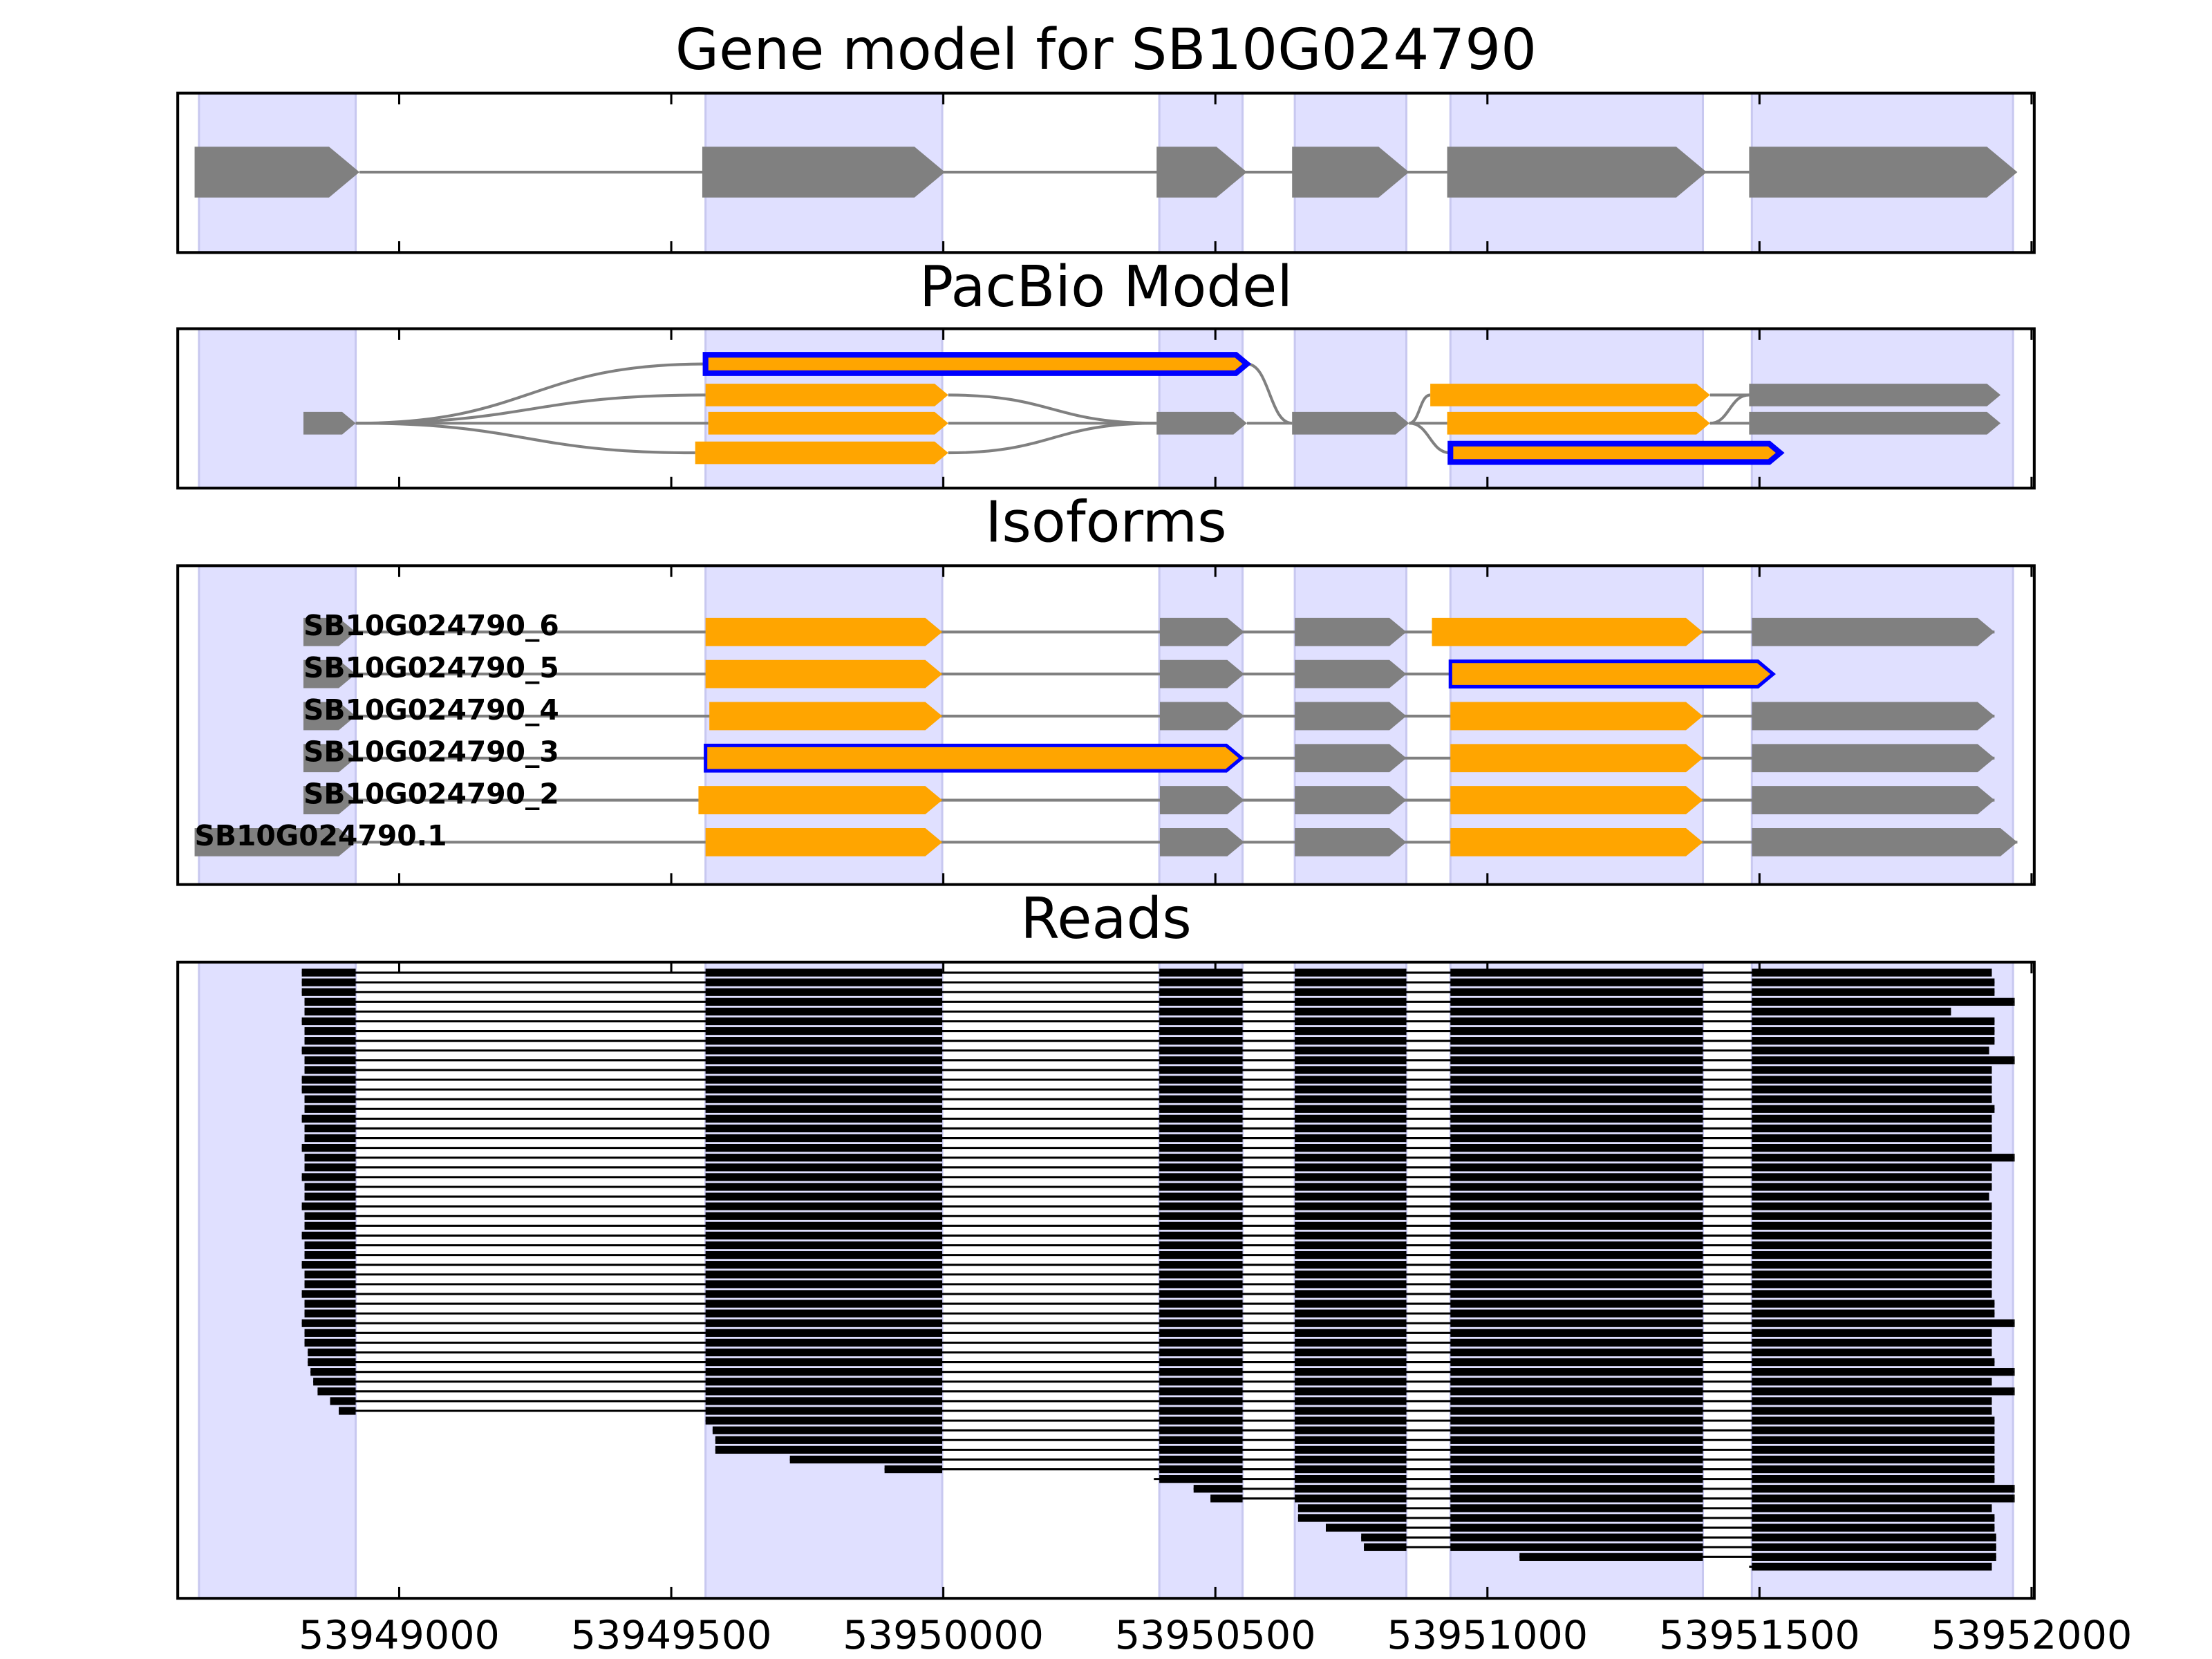 The height and width of the screenshot is (1659, 2212). What do you see at coordinates (2032, 1635) in the screenshot?
I see `x-tick-label: 53952000` at bounding box center [2032, 1635].